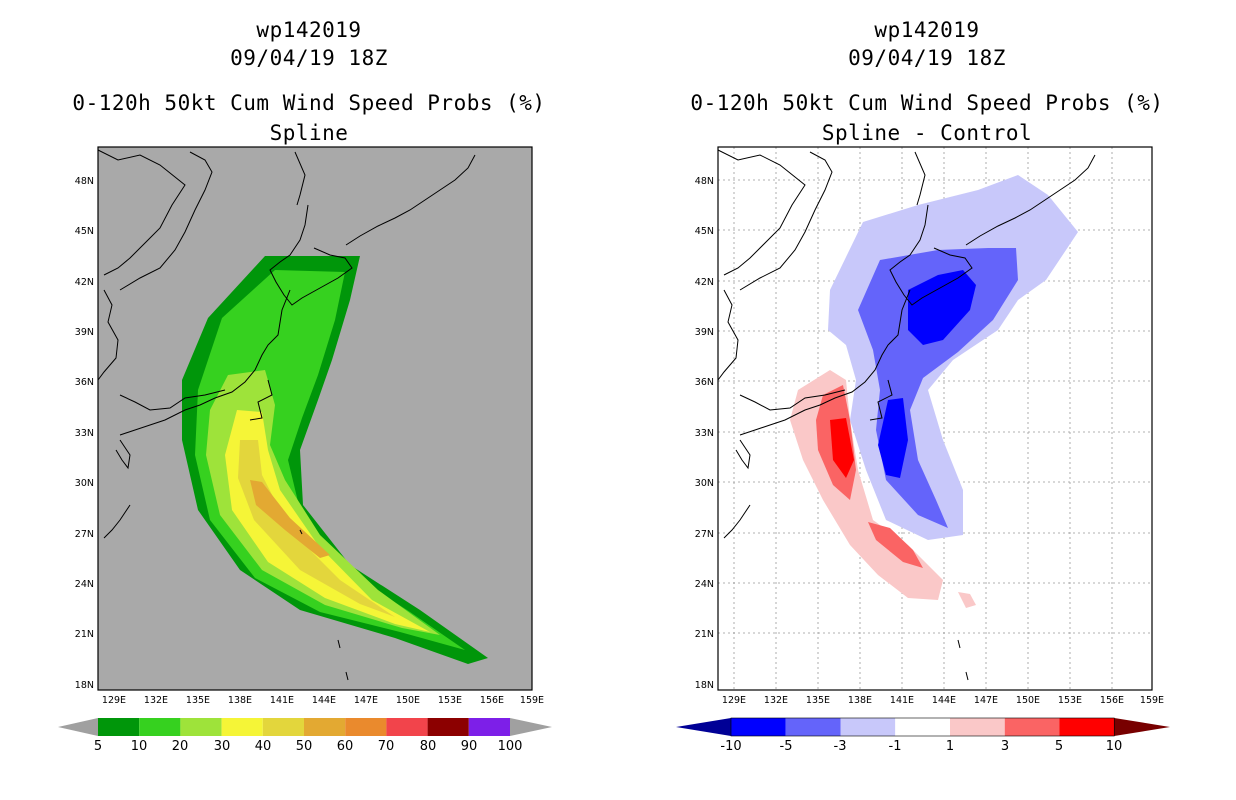 This screenshot has height=800, width=1236. Describe the element at coordinates (883, 489) in the screenshot. I see `right-positive-difference` at that location.